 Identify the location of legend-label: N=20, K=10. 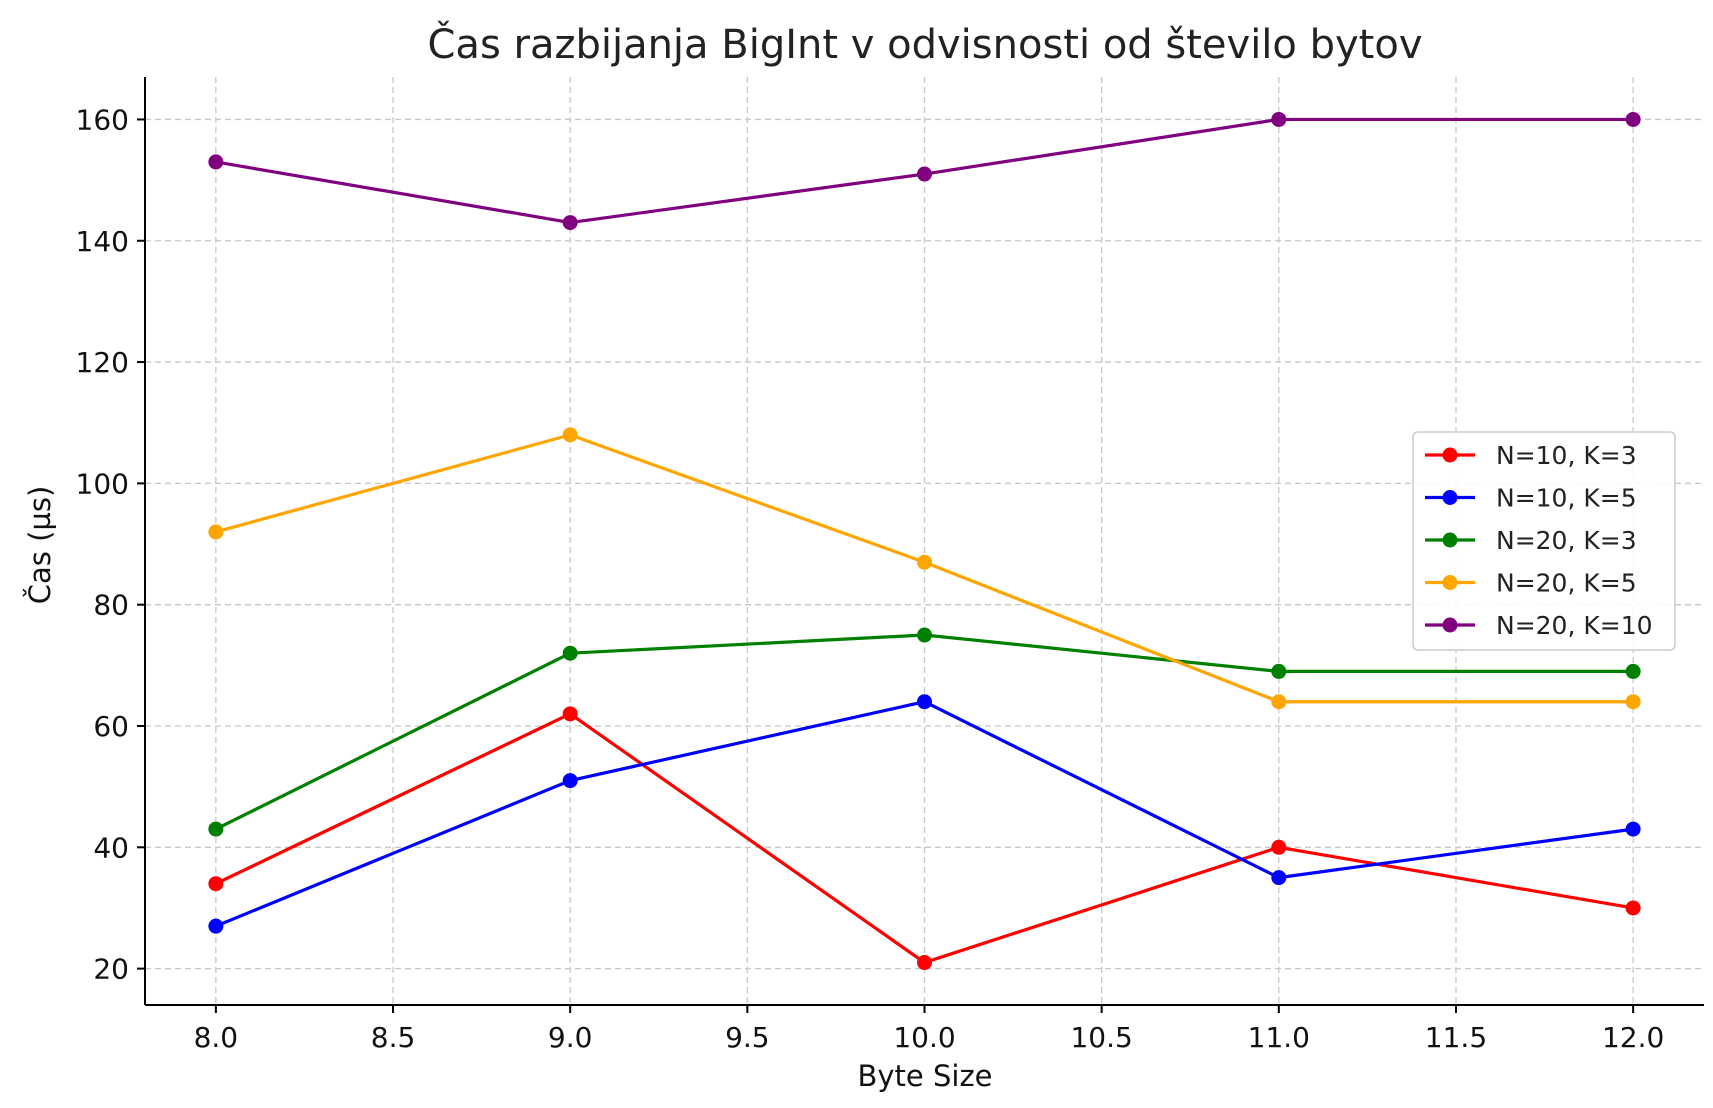
(1574, 625).